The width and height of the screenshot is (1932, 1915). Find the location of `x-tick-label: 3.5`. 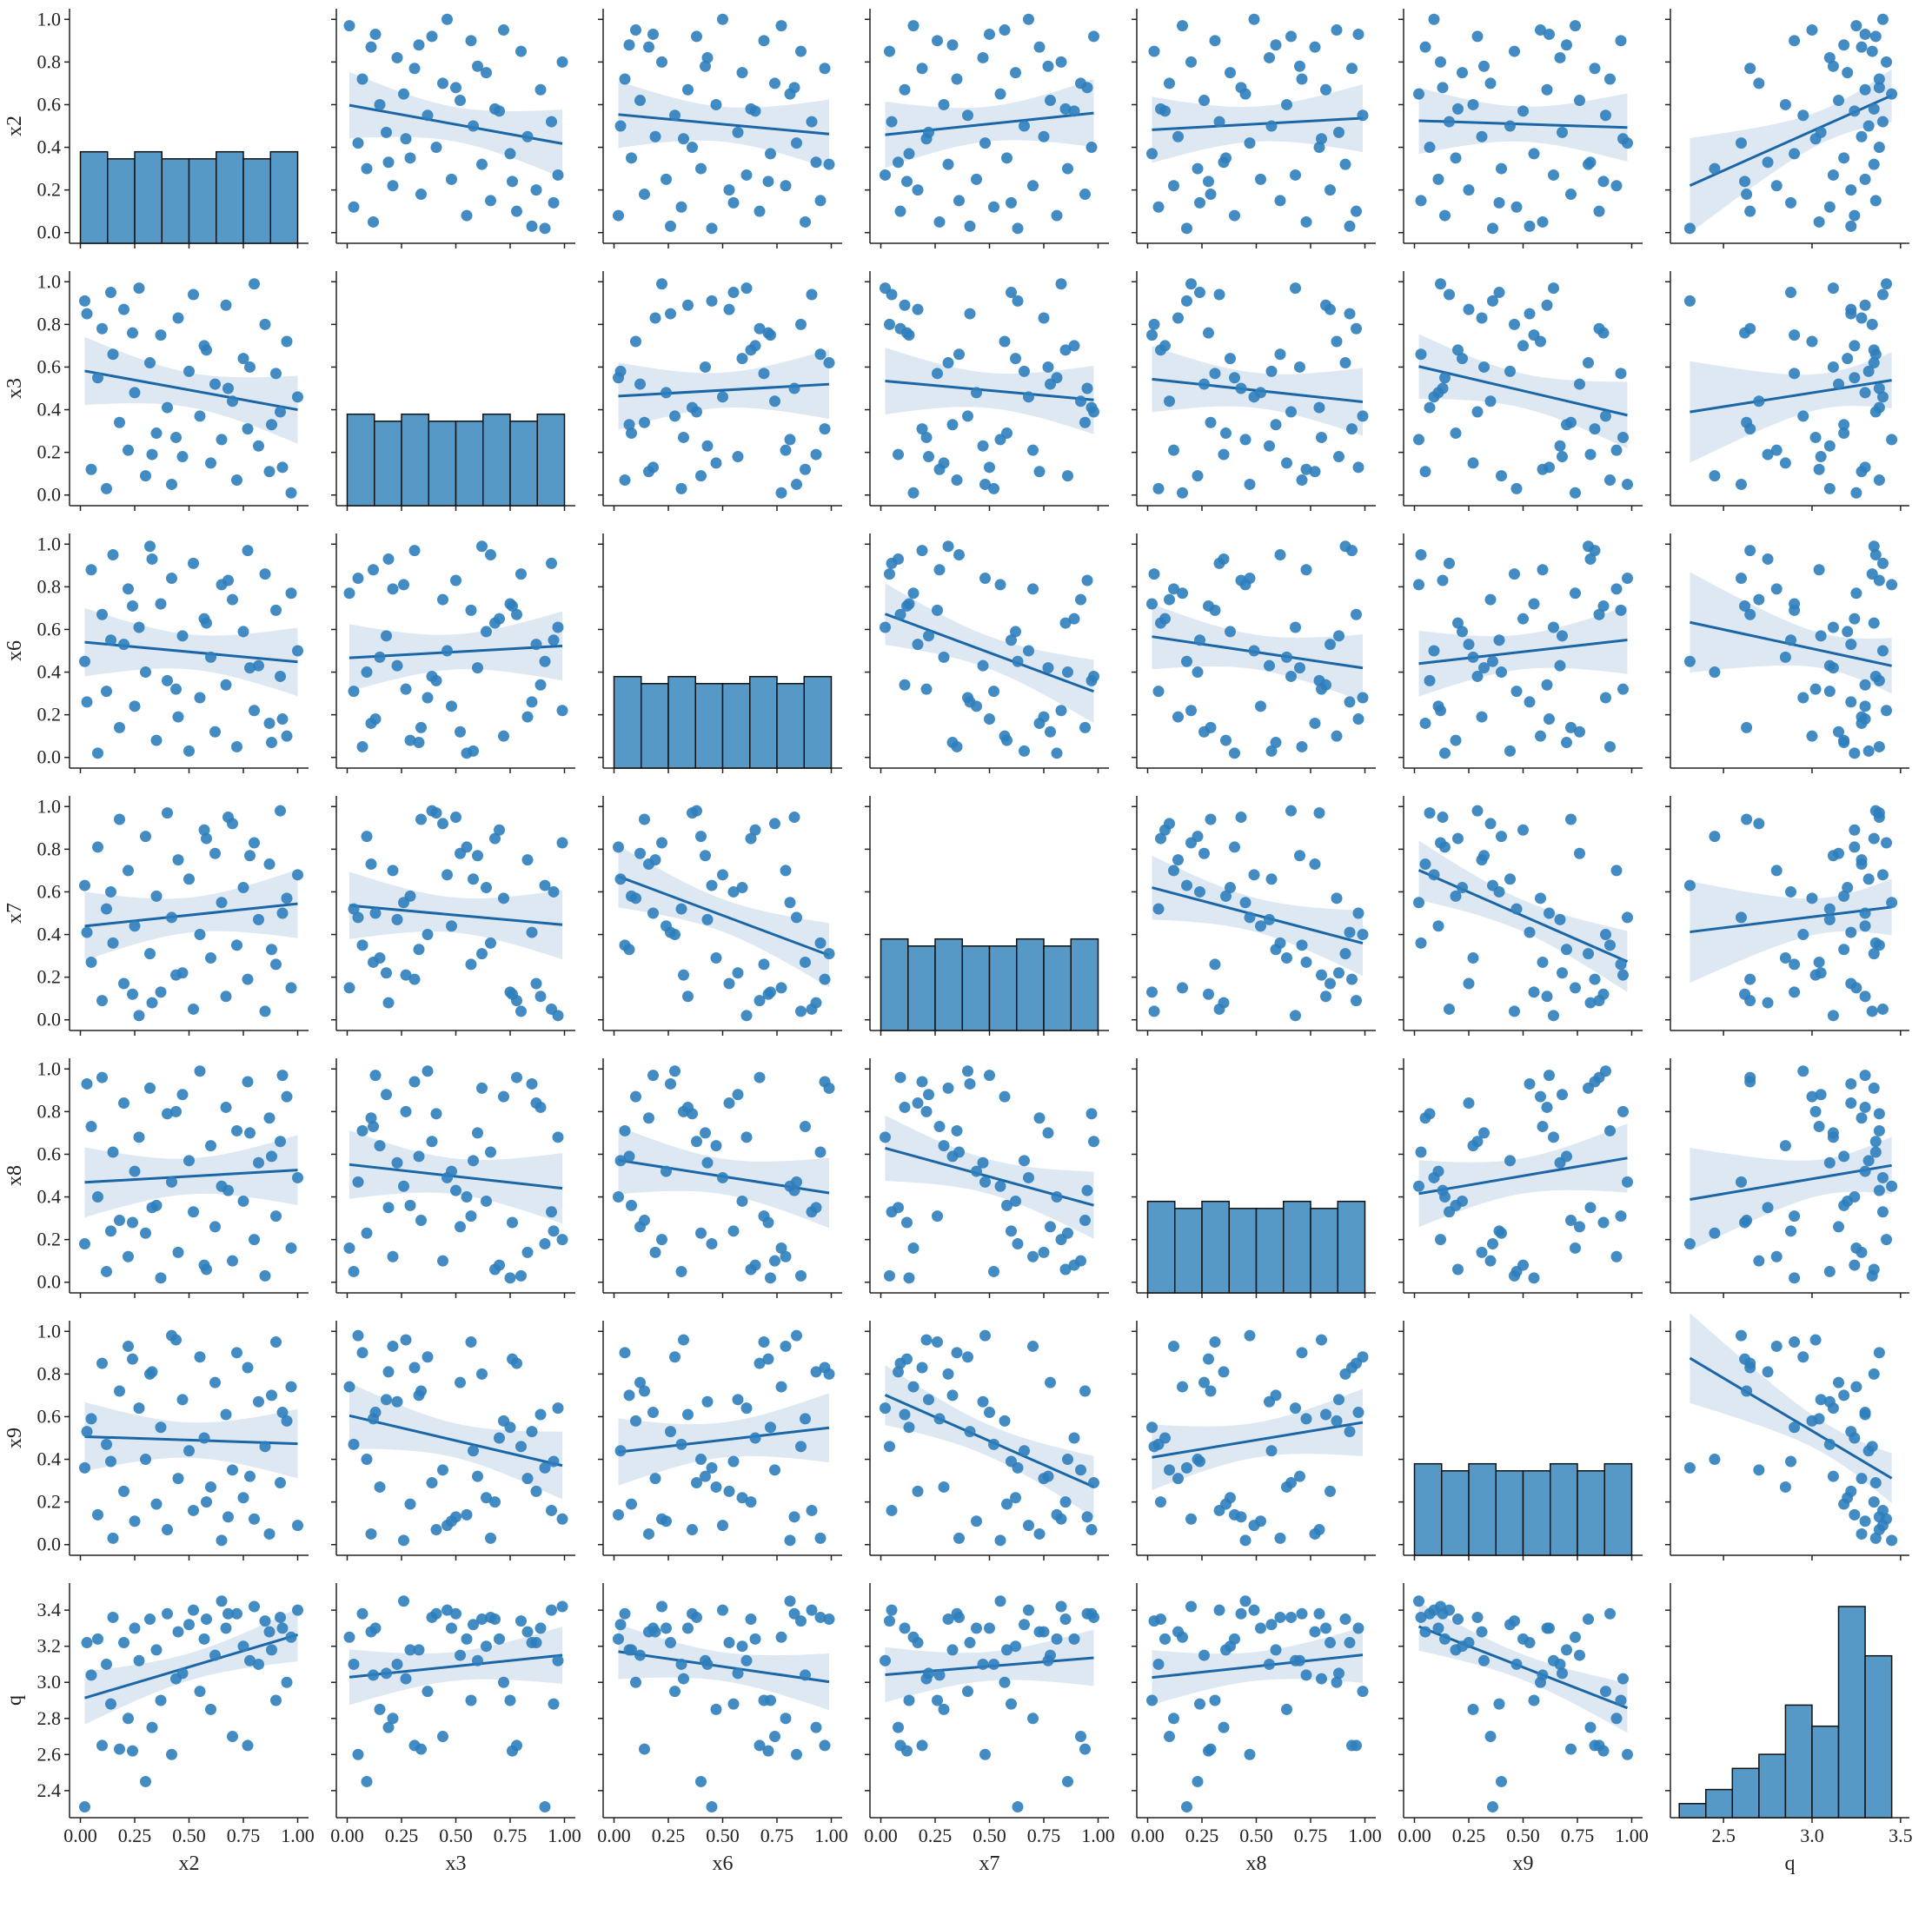

x-tick-label: 3.5 is located at coordinates (1901, 1835).